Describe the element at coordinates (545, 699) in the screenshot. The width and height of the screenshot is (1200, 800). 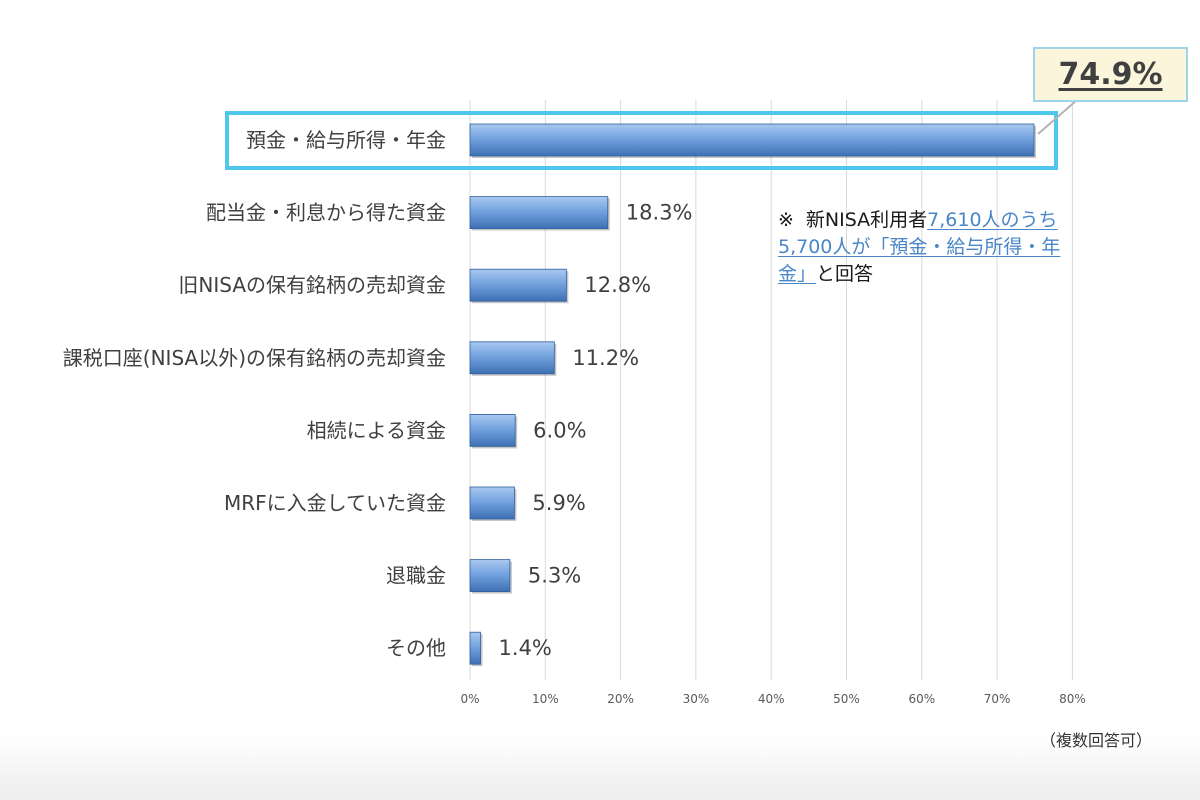
I see `x-tick-label: 10%` at that location.